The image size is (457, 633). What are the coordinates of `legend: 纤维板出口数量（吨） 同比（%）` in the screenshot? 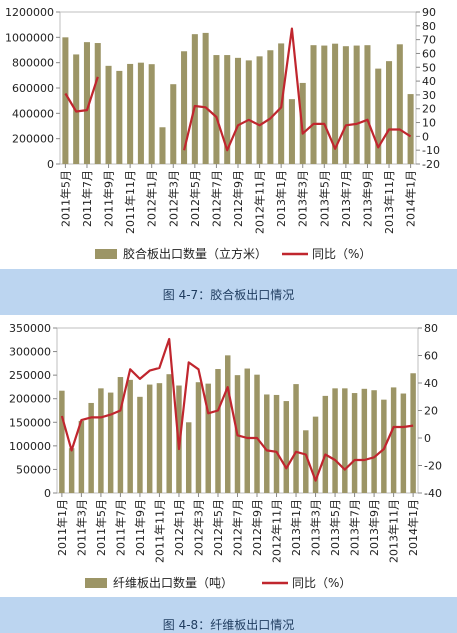 It's located at (218, 582).